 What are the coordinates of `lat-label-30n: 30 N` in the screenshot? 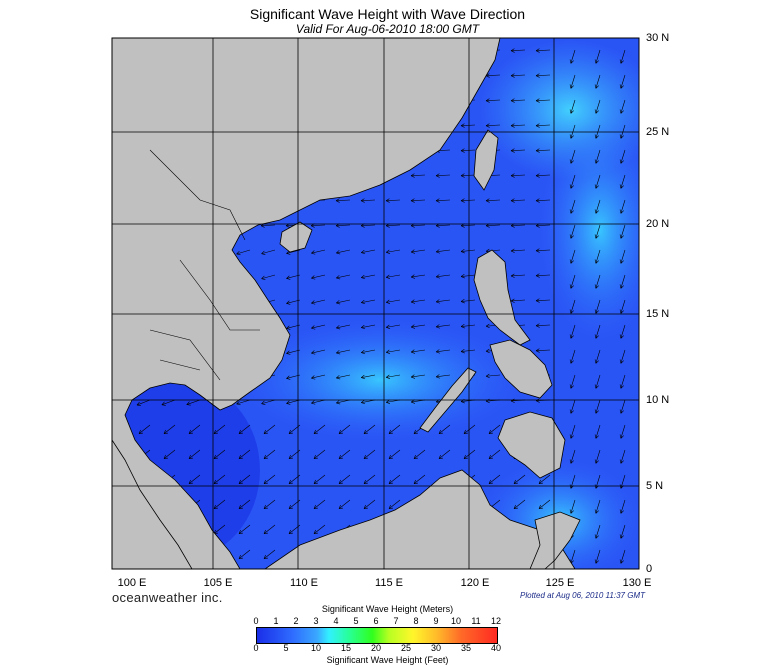 It's located at (658, 38).